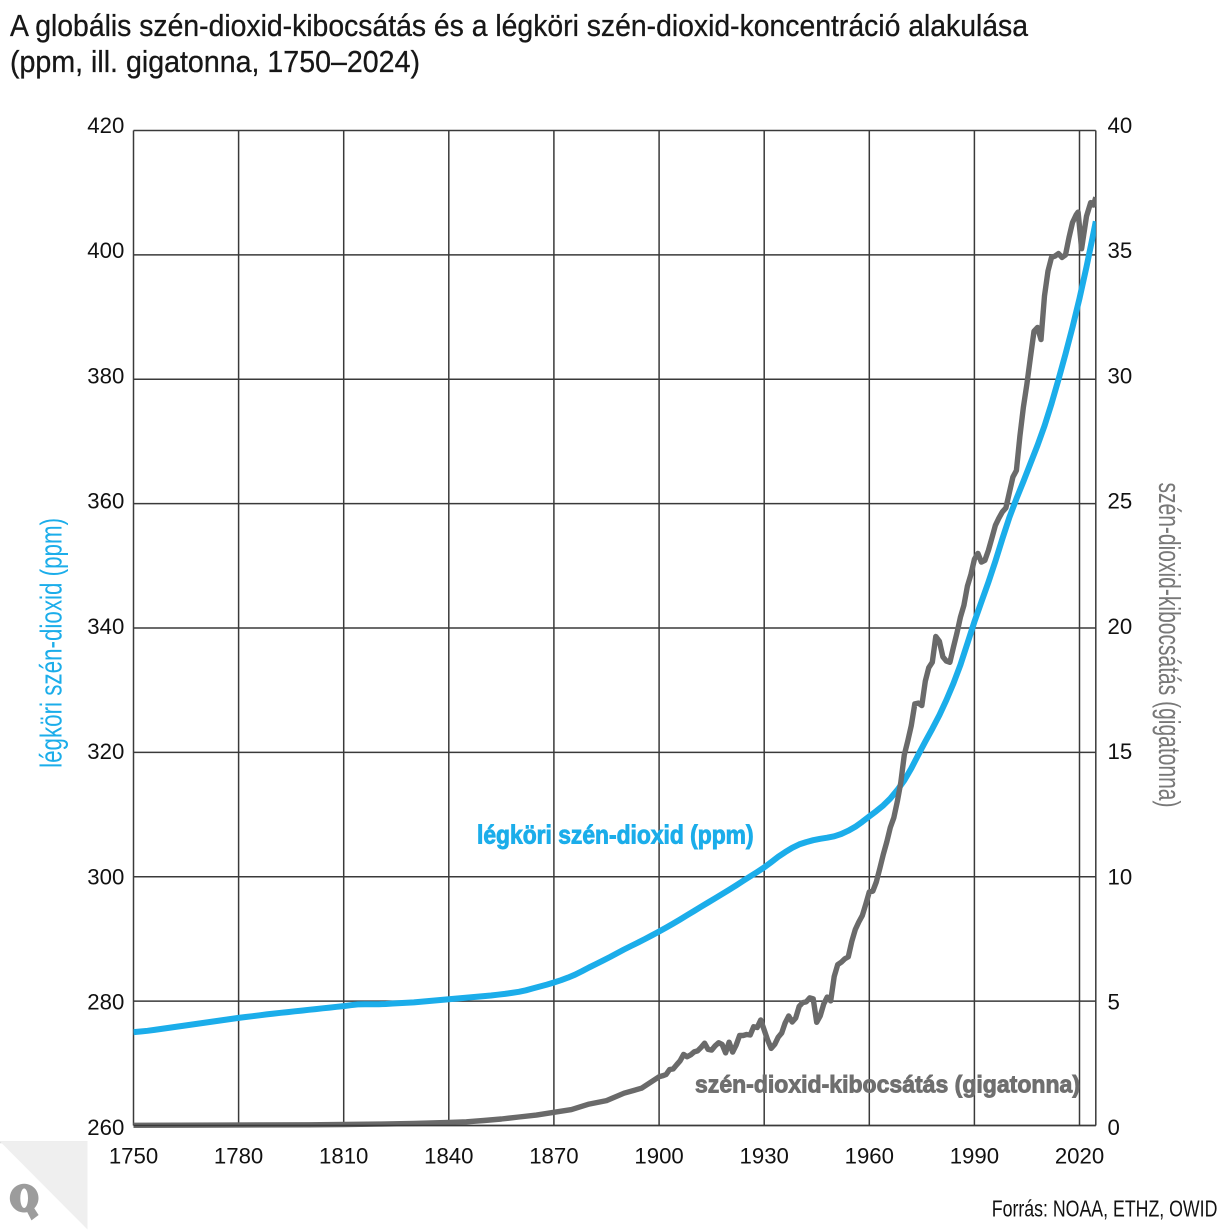 This screenshot has height=1230, width=1230. Describe the element at coordinates (1120, 626) in the screenshot. I see `svg-text: 20` at that location.